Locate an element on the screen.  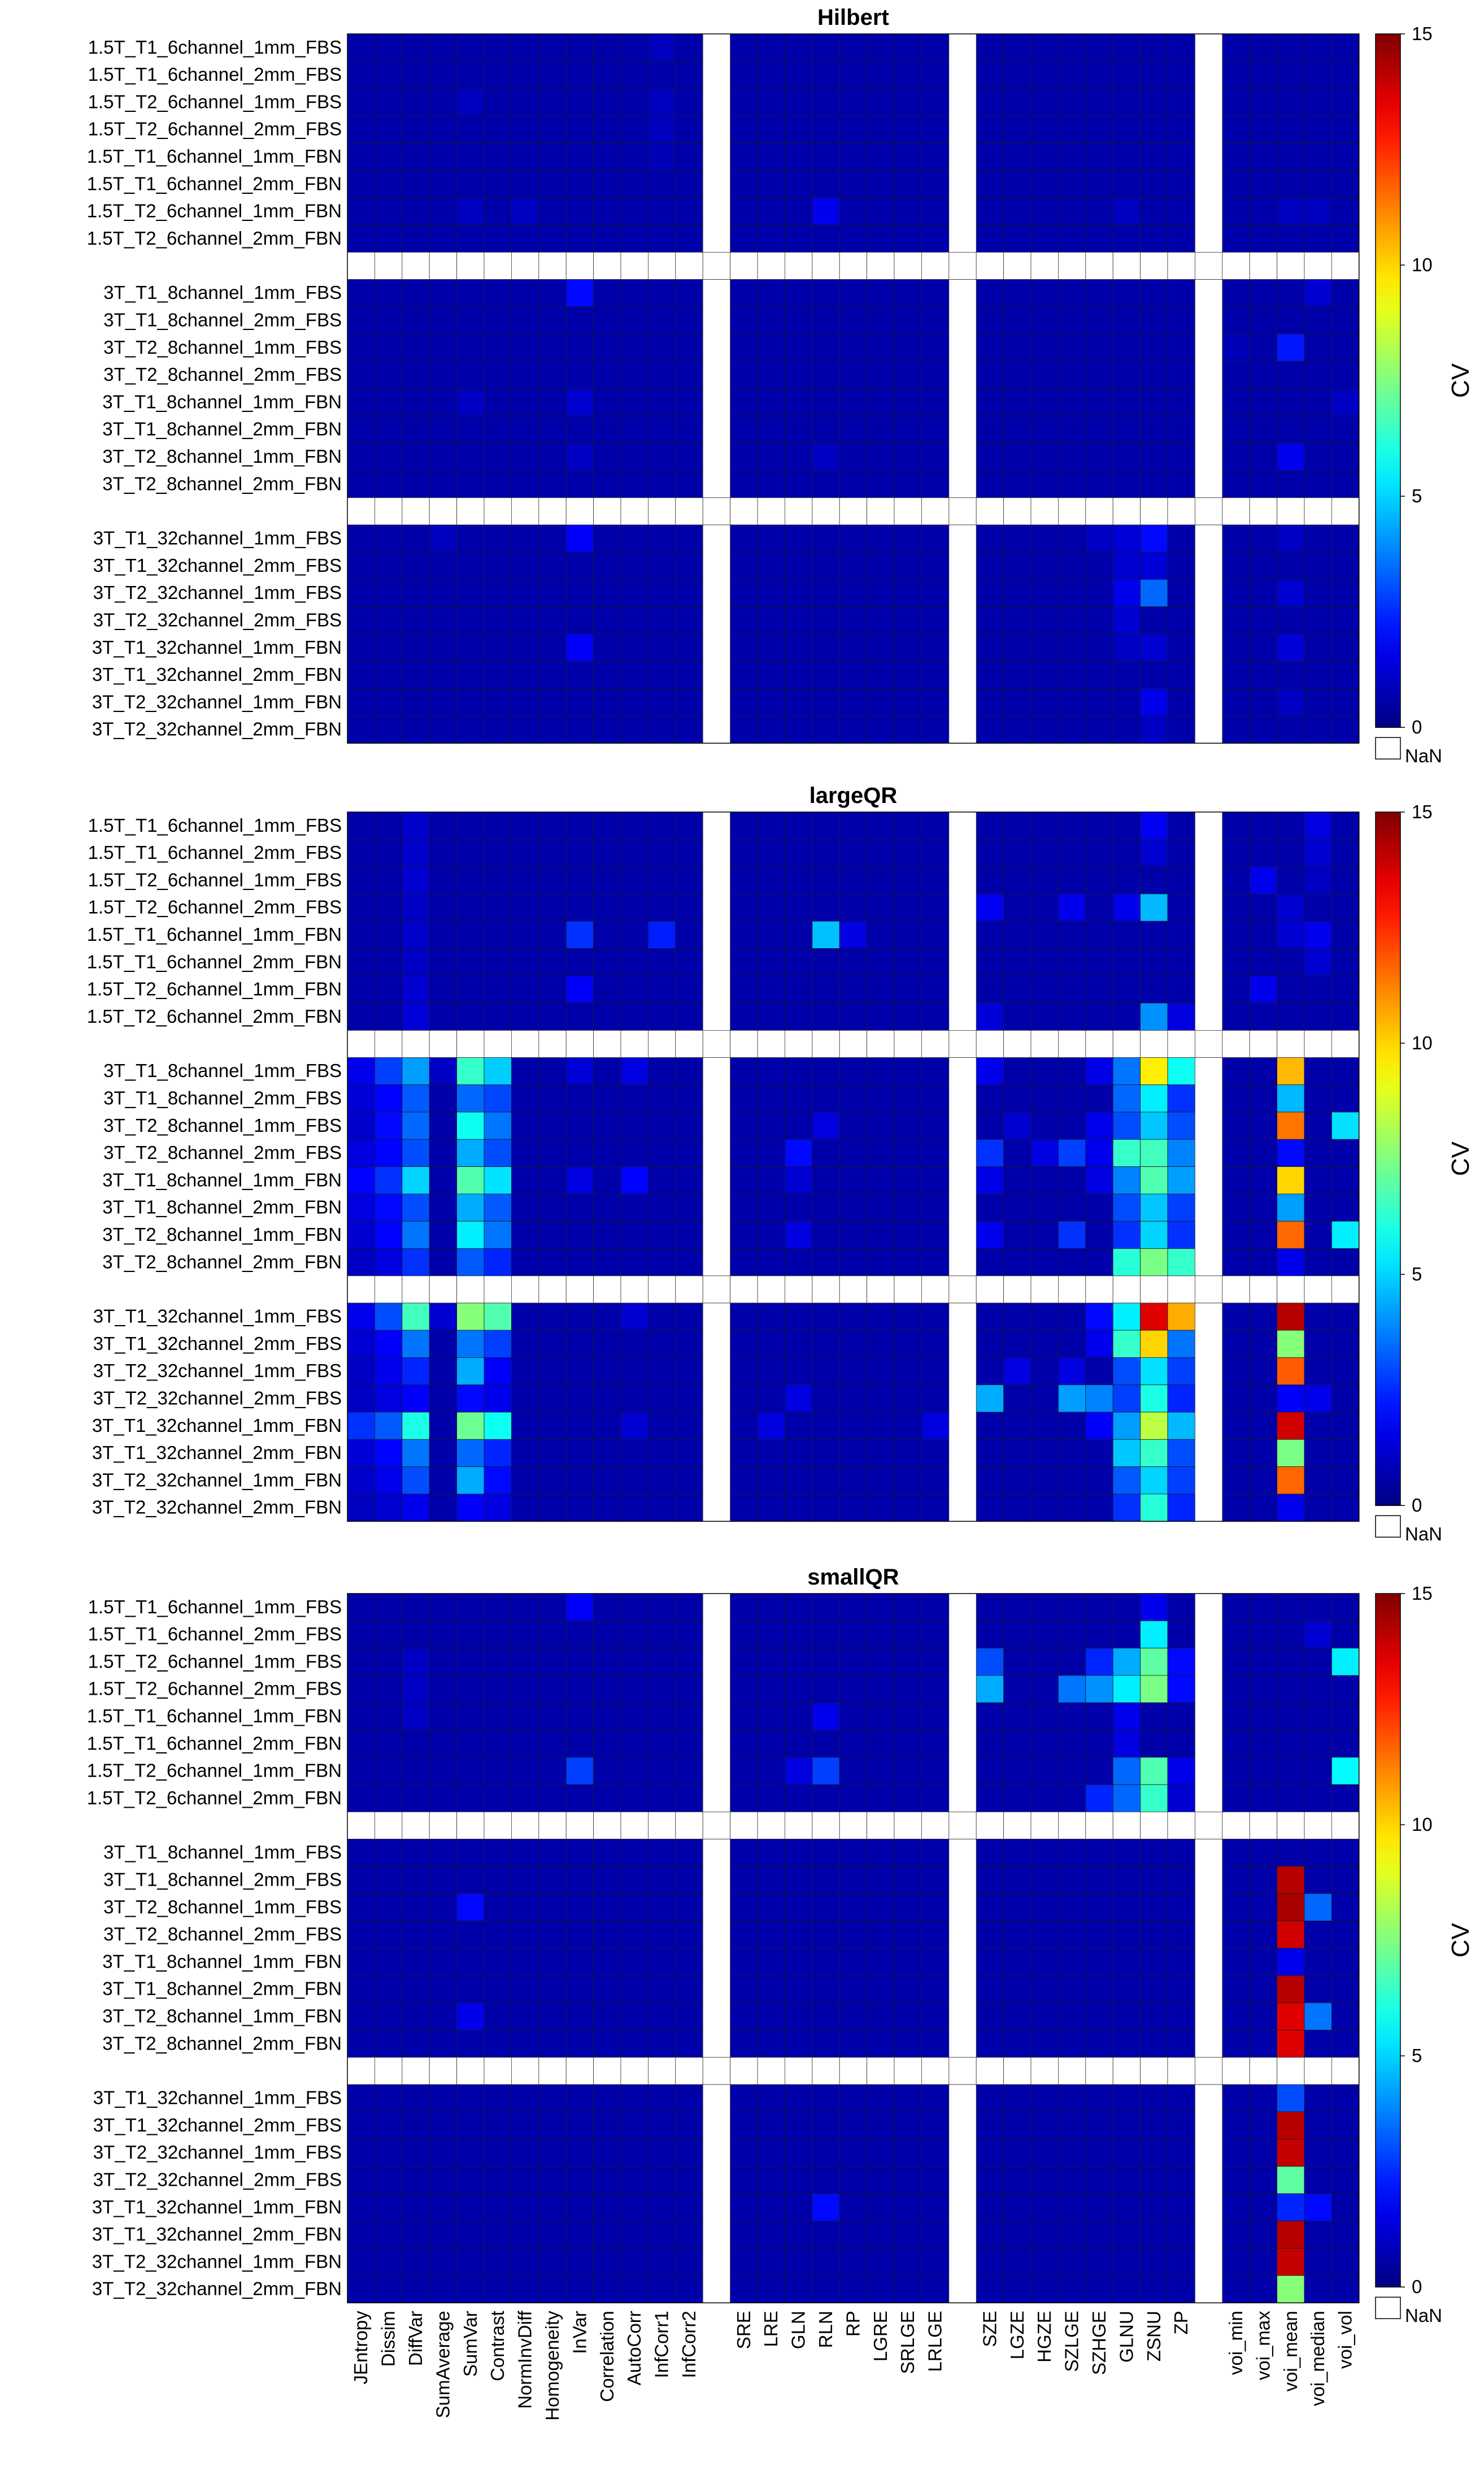
column-label: GLNU is located at coordinates (1127, 2337).